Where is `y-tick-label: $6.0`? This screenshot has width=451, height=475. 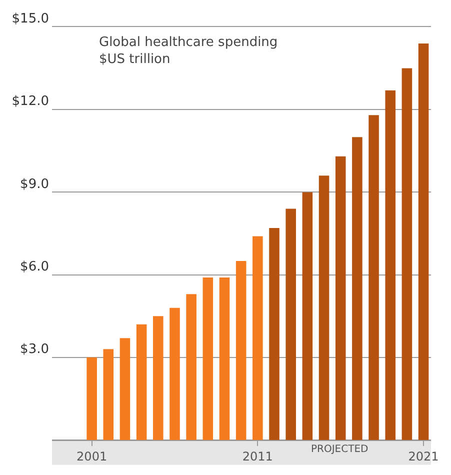 y-tick-label: $6.0 is located at coordinates (34, 266).